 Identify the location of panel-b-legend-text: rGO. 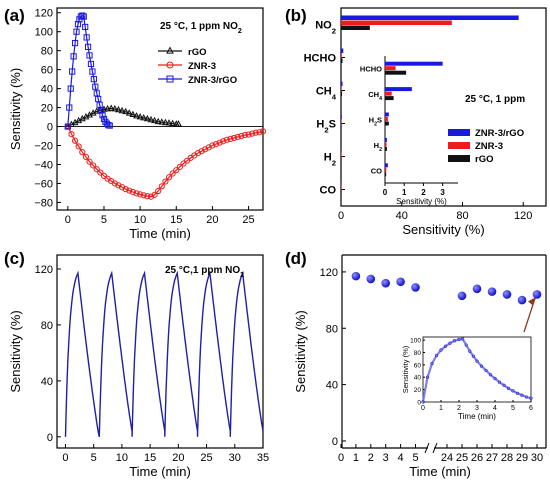
(484, 159).